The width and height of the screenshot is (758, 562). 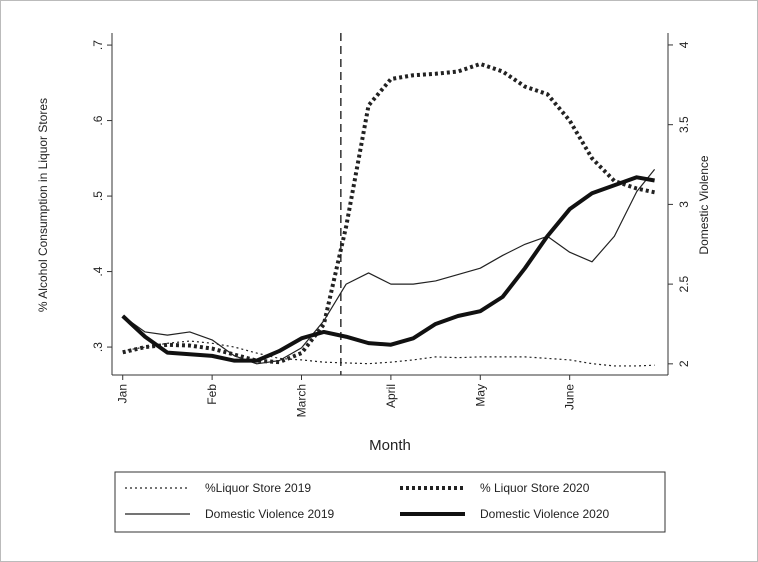 What do you see at coordinates (98, 120) in the screenshot?
I see `y-tick-label: .6` at bounding box center [98, 120].